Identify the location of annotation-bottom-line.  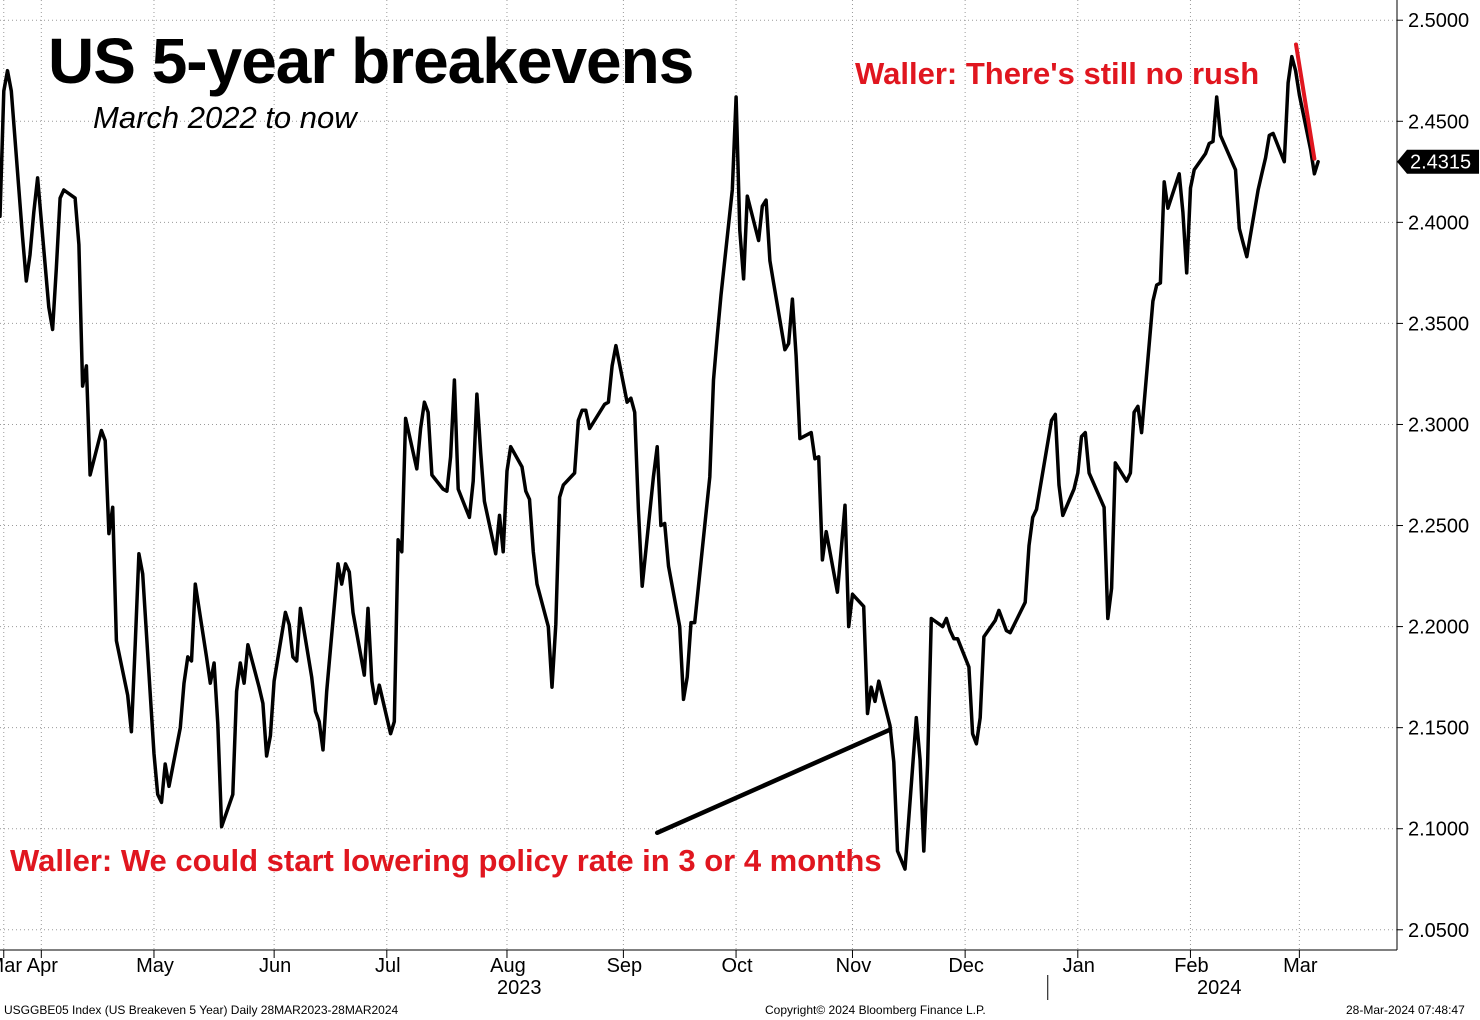
(773, 781).